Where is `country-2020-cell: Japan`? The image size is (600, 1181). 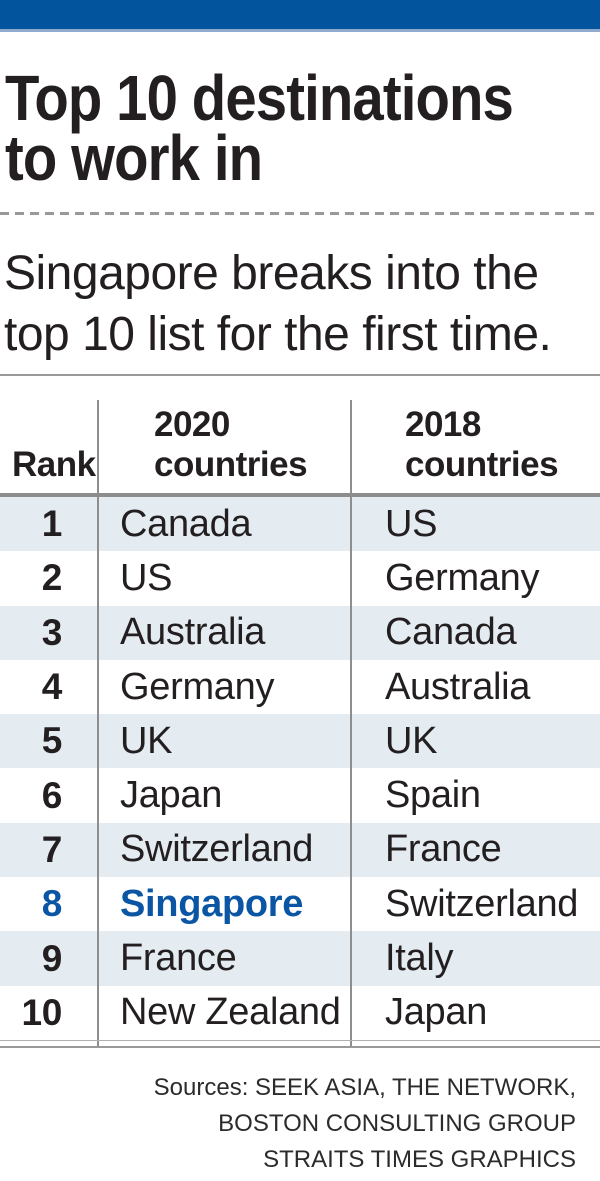
country-2020-cell: Japan is located at coordinates (223, 795).